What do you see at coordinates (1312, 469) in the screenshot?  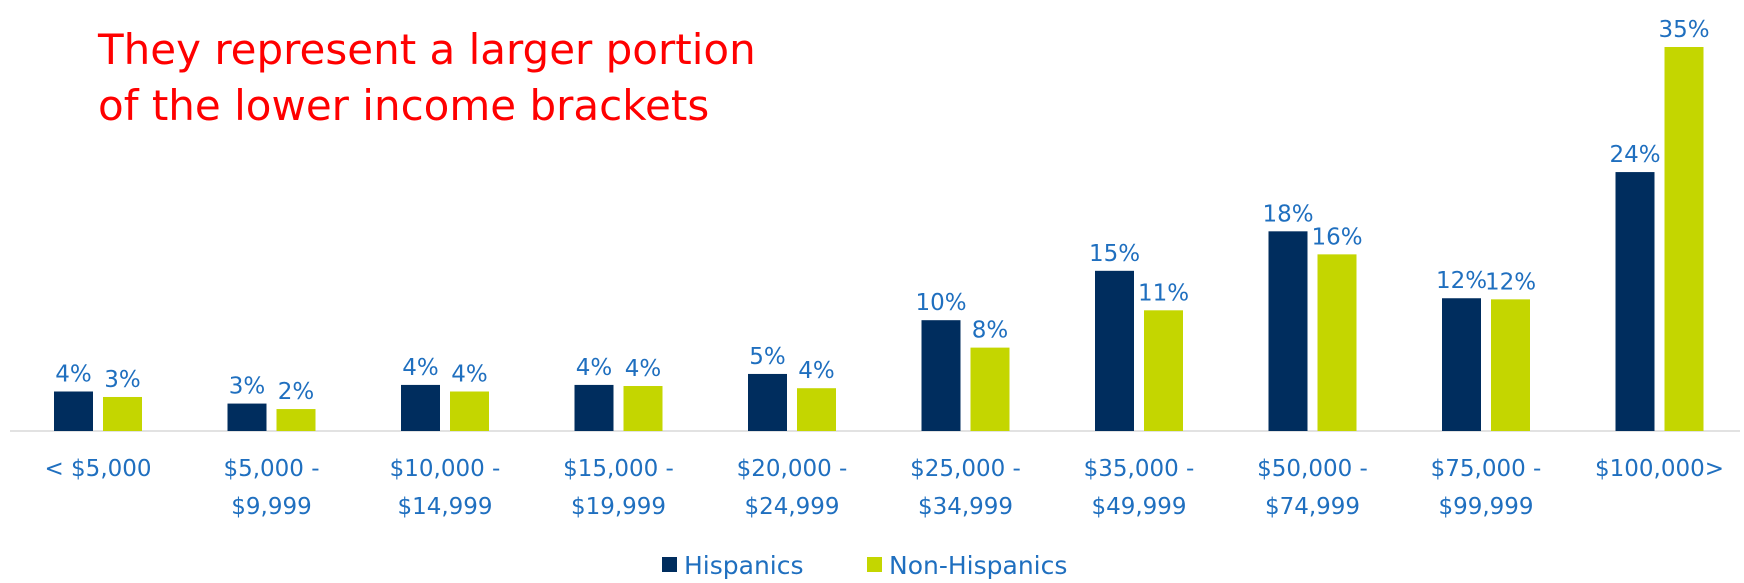 I see `x-tick-label: $50,000 -` at bounding box center [1312, 469].